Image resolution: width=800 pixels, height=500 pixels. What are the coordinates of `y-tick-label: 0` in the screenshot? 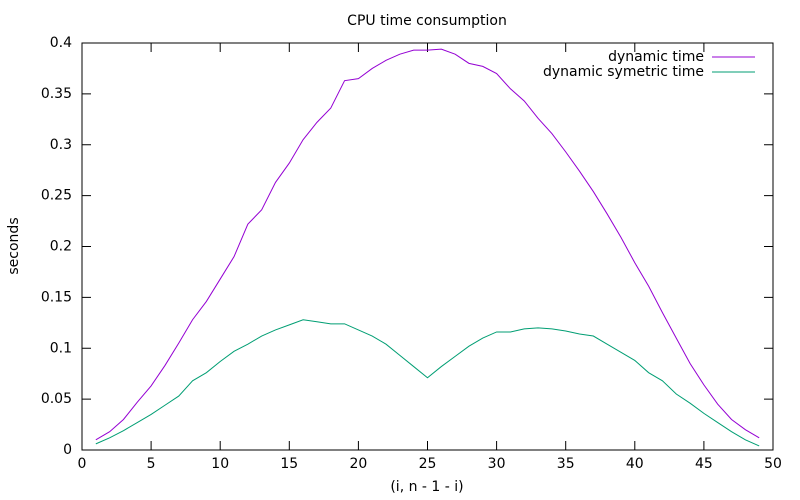 It's located at (67, 450).